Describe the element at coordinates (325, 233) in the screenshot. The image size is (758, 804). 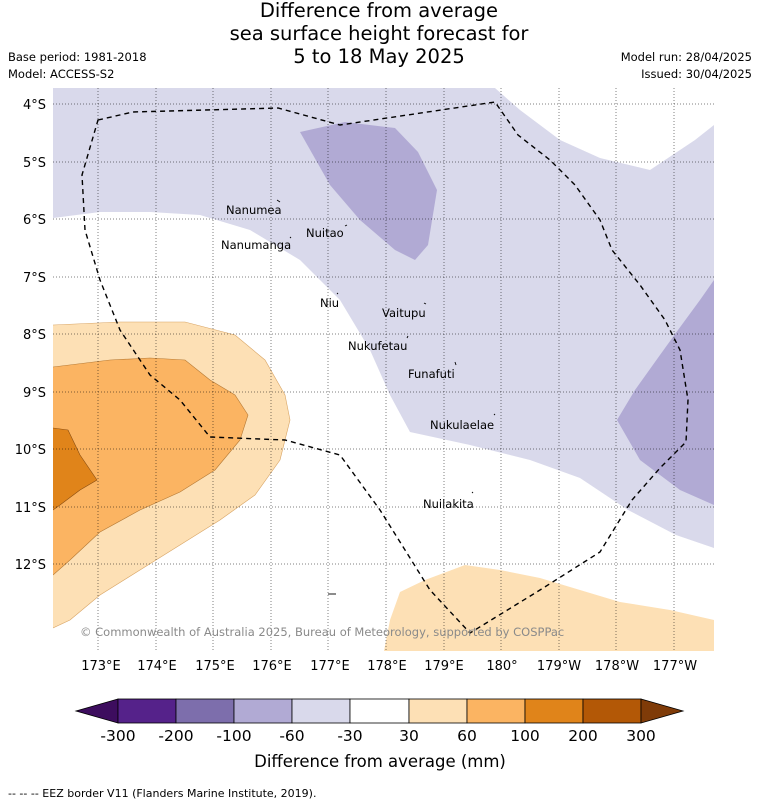
I see `place-nuitao: Nuitao` at that location.